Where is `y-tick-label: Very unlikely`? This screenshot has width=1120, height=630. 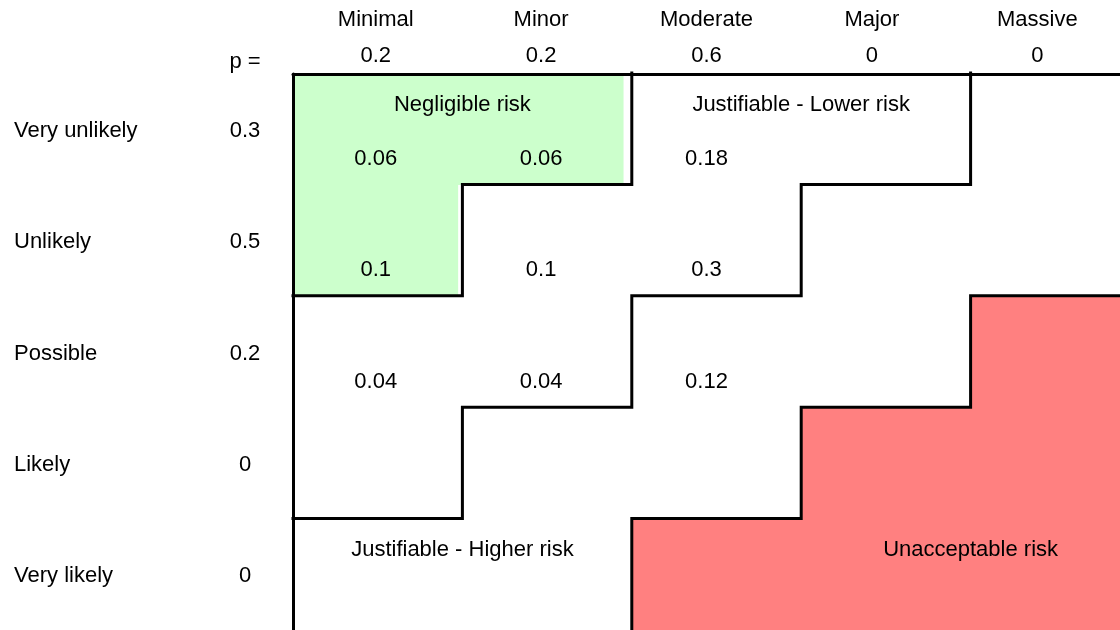 y-tick-label: Very unlikely is located at coordinates (76, 130).